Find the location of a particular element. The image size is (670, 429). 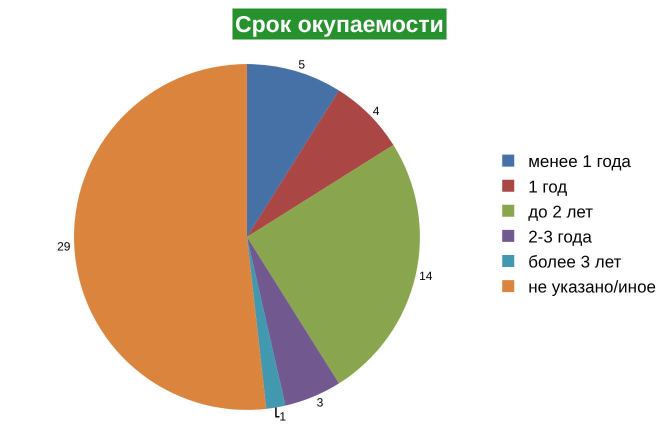

legend-label: не указано/иное is located at coordinates (592, 287).